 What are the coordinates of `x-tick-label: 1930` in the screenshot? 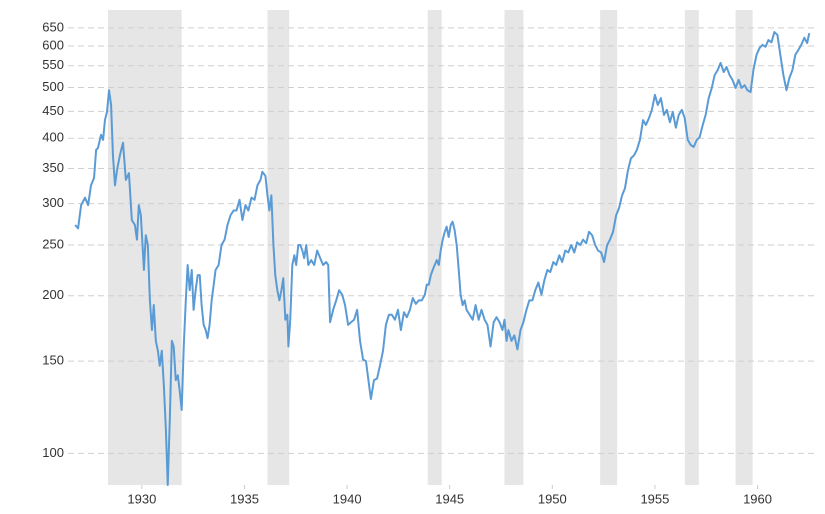 It's located at (141, 498).